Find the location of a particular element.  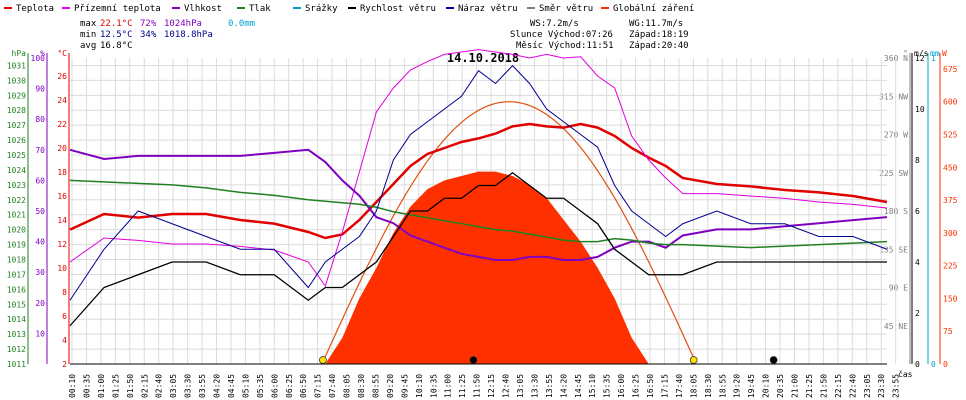

x-tick-label: 18:05 is located at coordinates (693, 386).